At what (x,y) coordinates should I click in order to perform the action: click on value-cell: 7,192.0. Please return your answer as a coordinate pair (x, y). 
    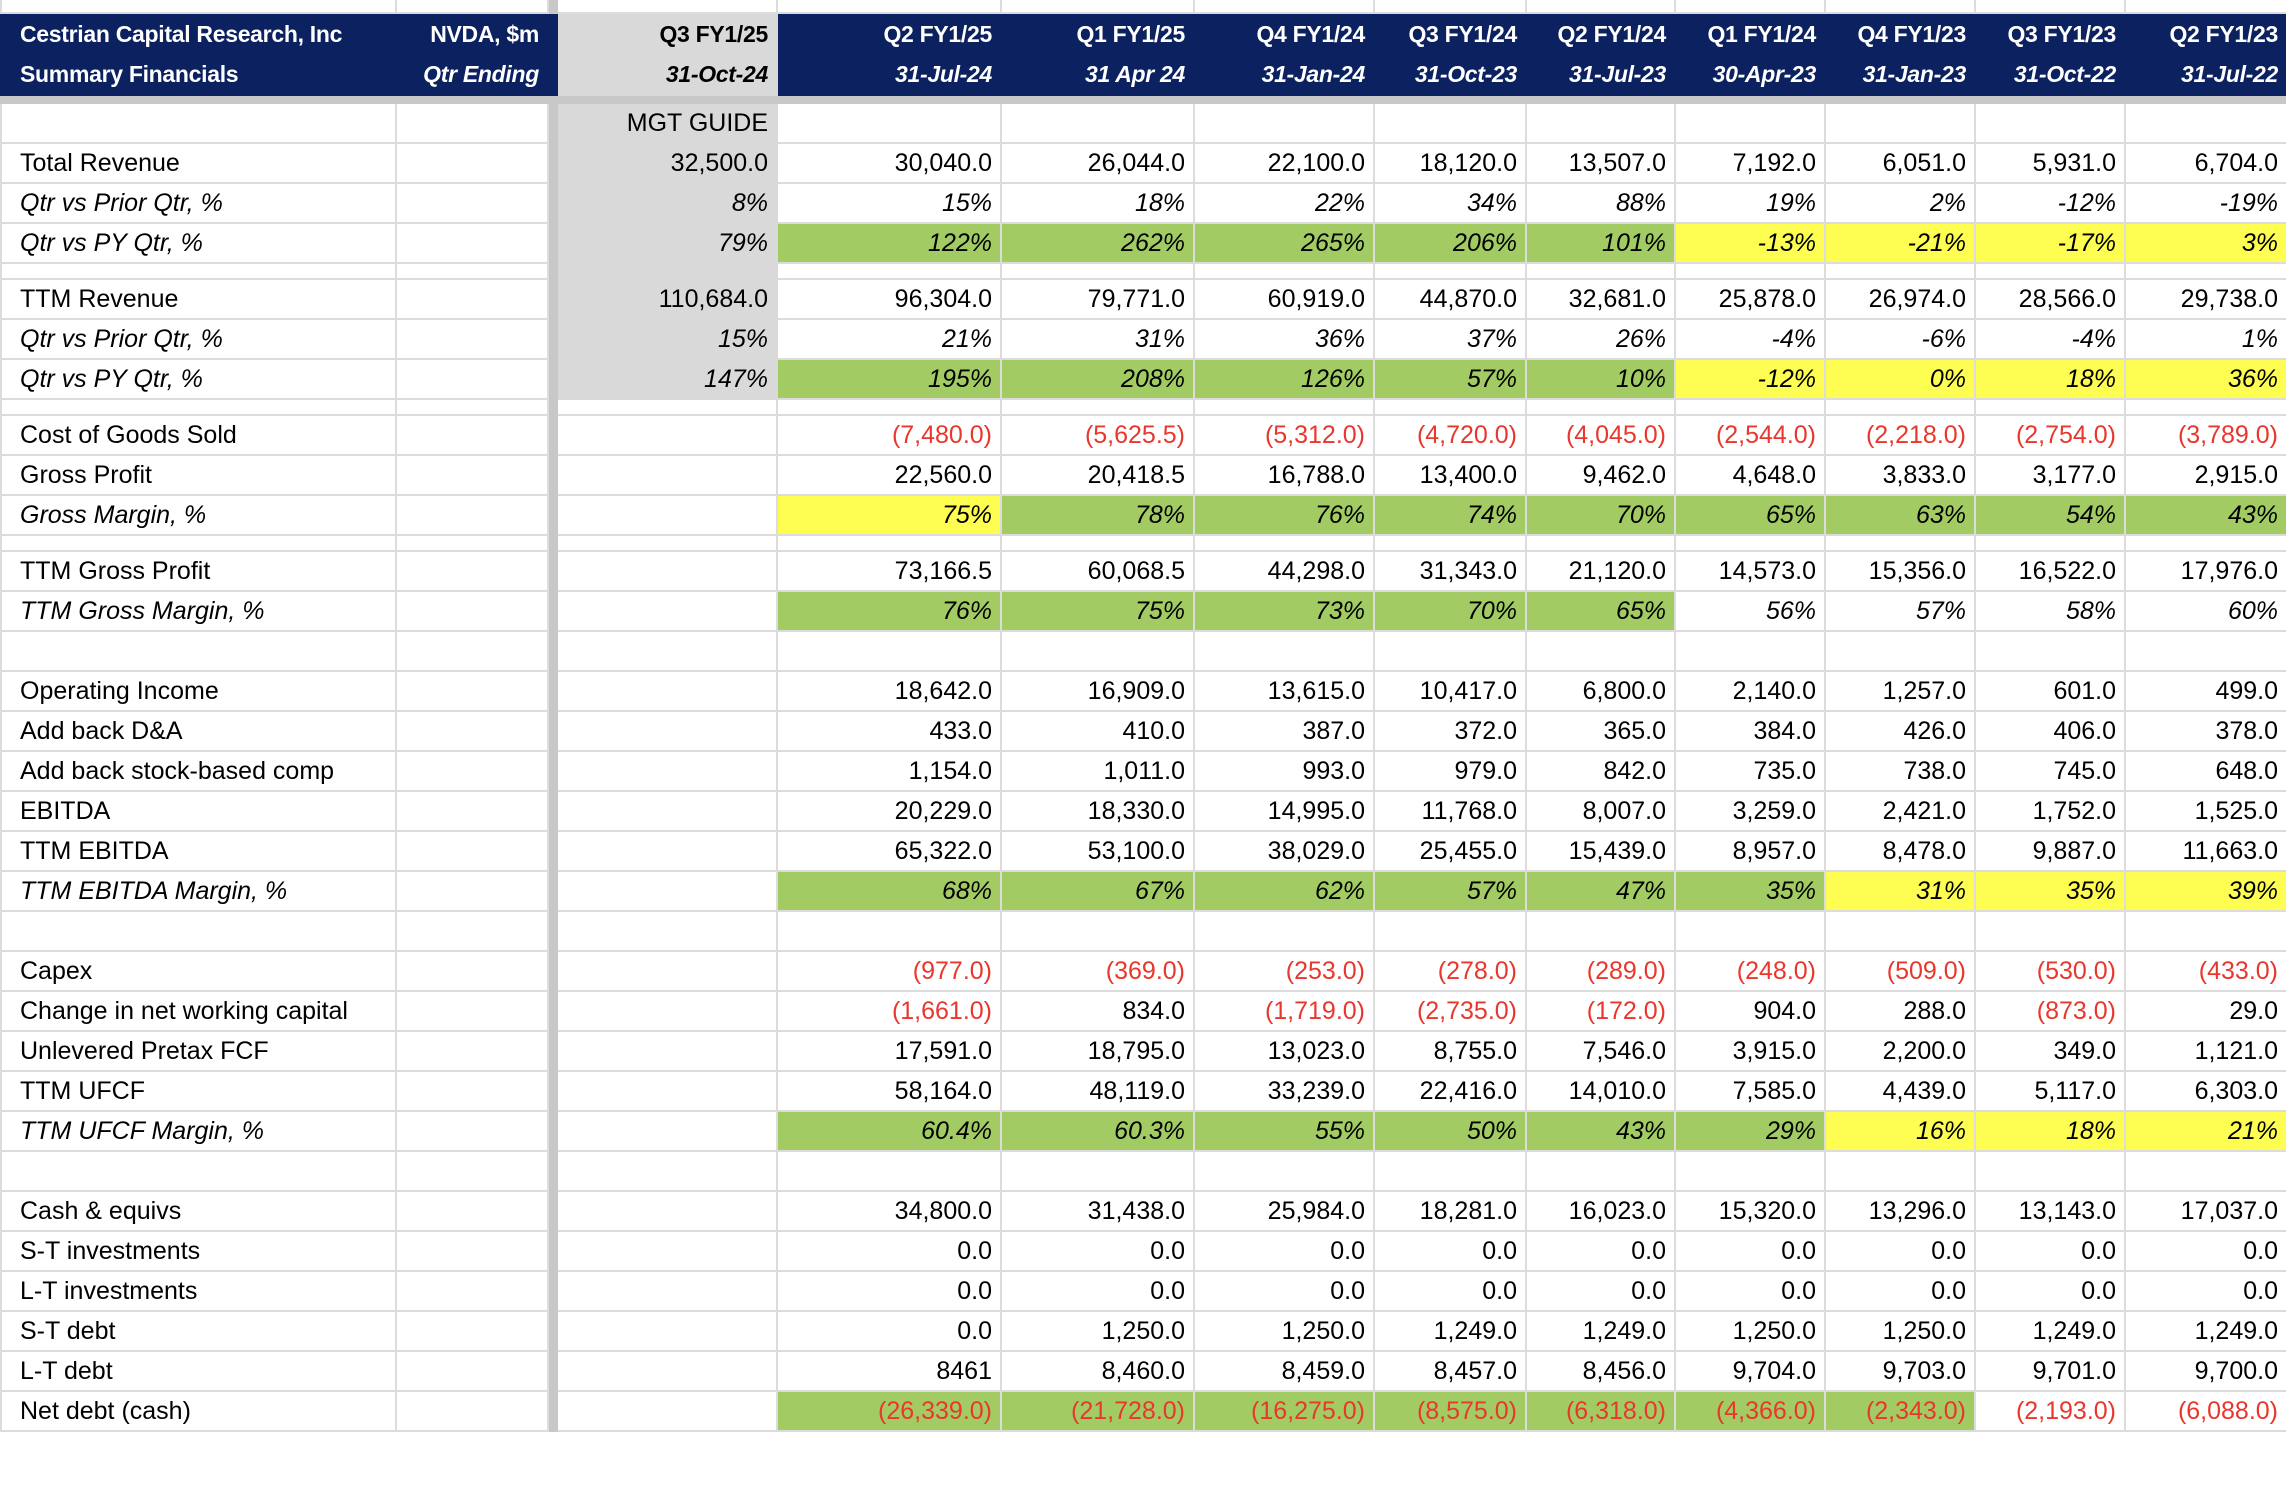
    Looking at the image, I should click on (1750, 163).